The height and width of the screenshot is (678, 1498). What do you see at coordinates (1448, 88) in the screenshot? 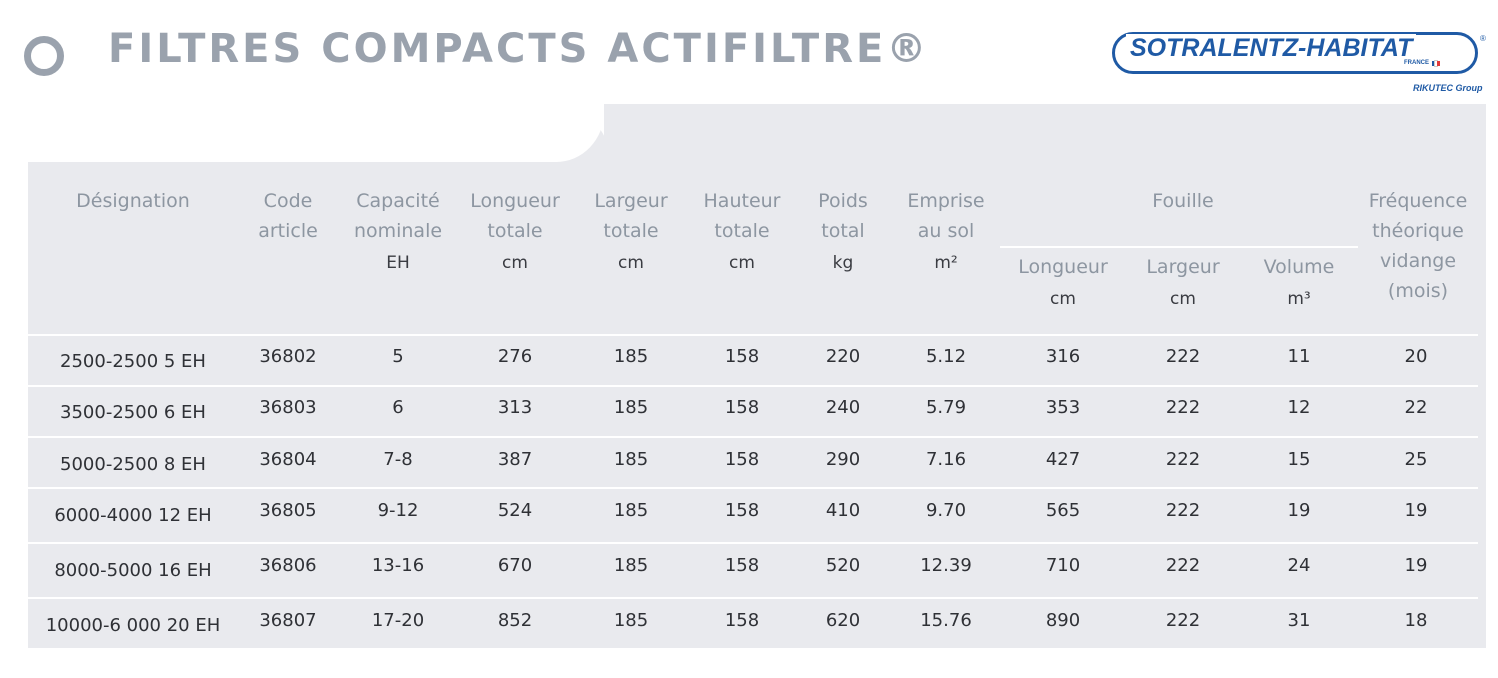
I see `logo-group-text: RIKUTEC Group` at bounding box center [1448, 88].